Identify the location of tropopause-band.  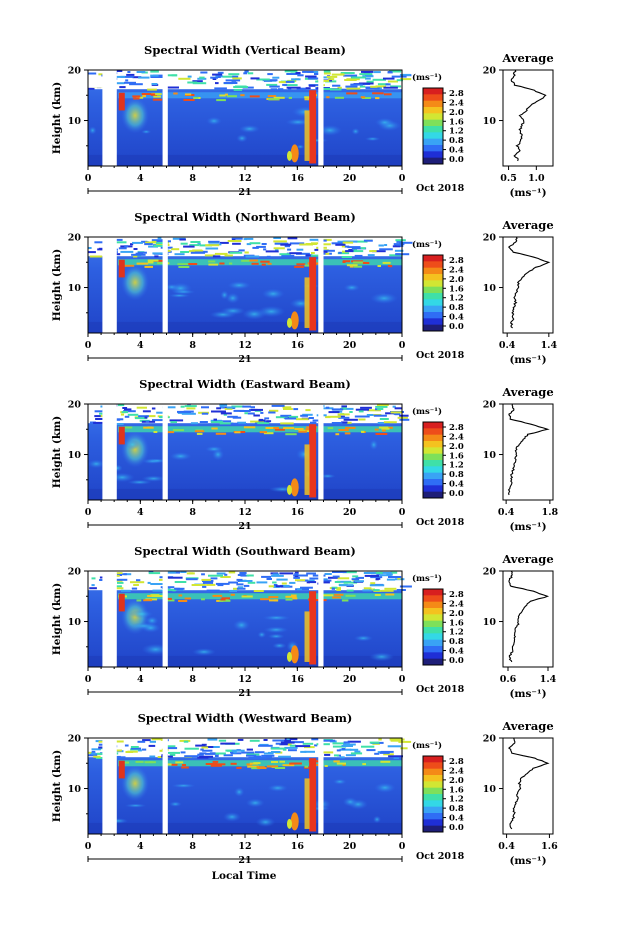
(260, 262).